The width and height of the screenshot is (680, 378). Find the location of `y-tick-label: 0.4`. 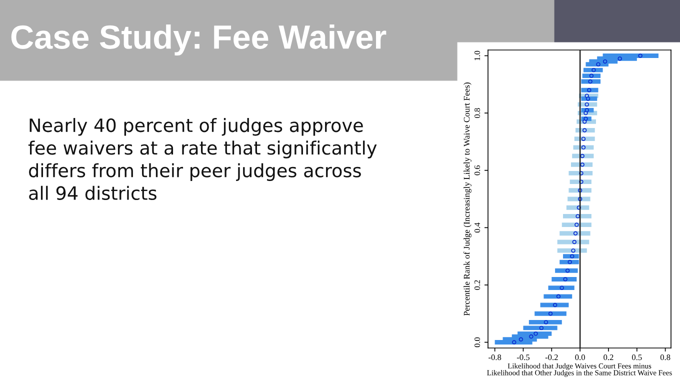

y-tick-label: 0.4 is located at coordinates (477, 227).